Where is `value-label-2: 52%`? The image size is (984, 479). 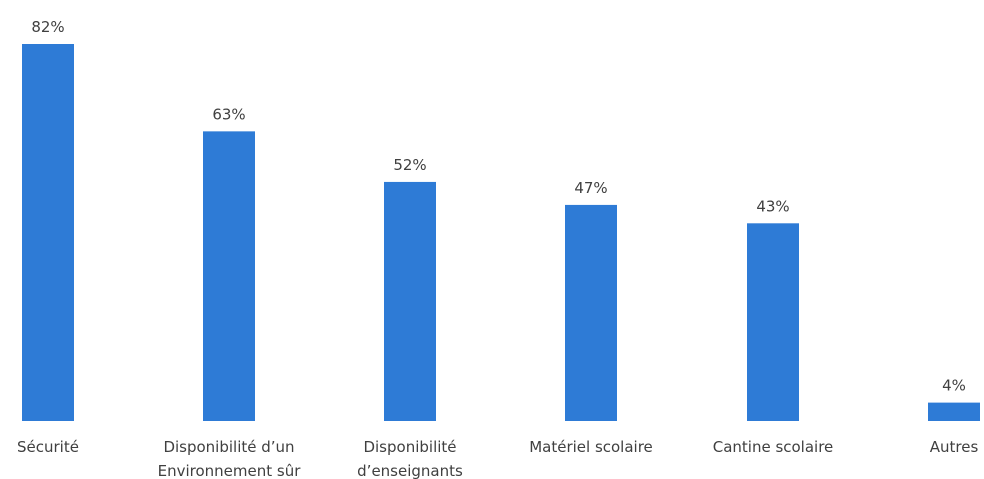
value-label-2: 52% is located at coordinates (409, 165).